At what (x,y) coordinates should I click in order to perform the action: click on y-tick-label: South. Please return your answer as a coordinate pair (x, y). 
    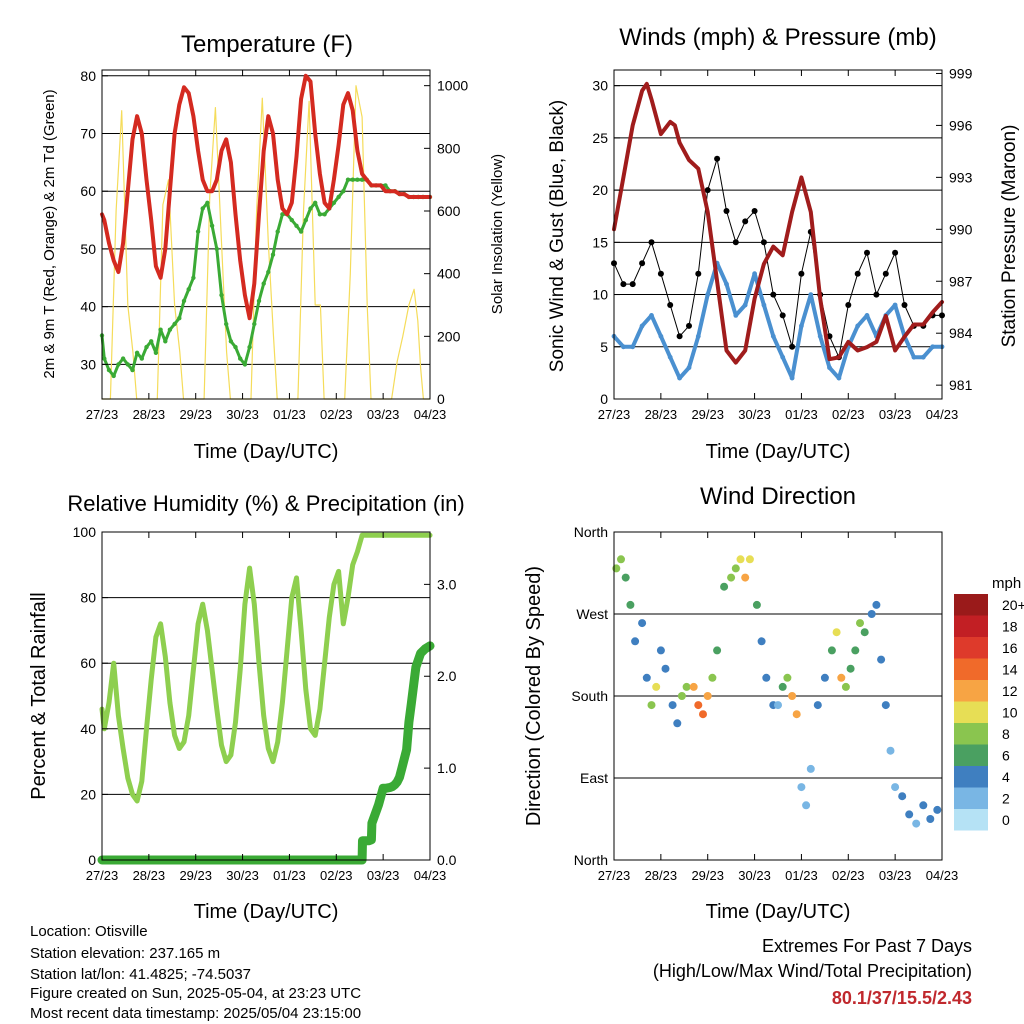
    Looking at the image, I should click on (589, 696).